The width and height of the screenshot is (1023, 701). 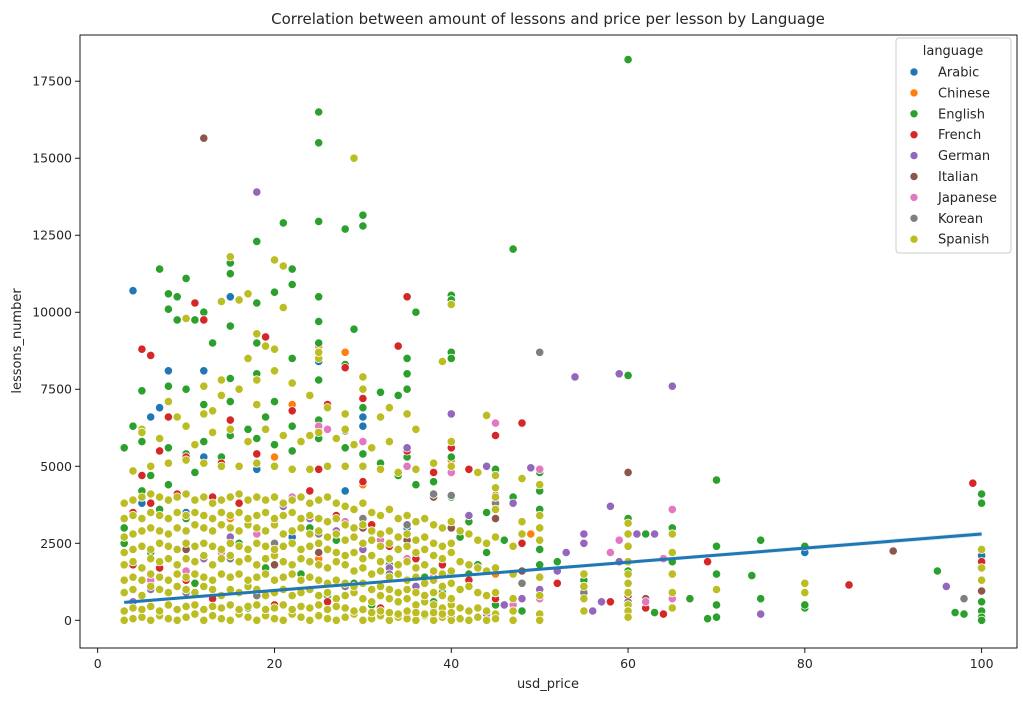 I want to click on legend-marker-french, so click(x=914, y=134).